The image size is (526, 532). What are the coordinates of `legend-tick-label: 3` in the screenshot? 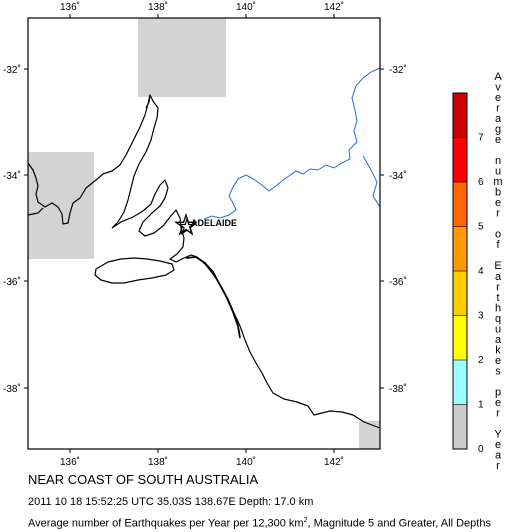 It's located at (481, 316).